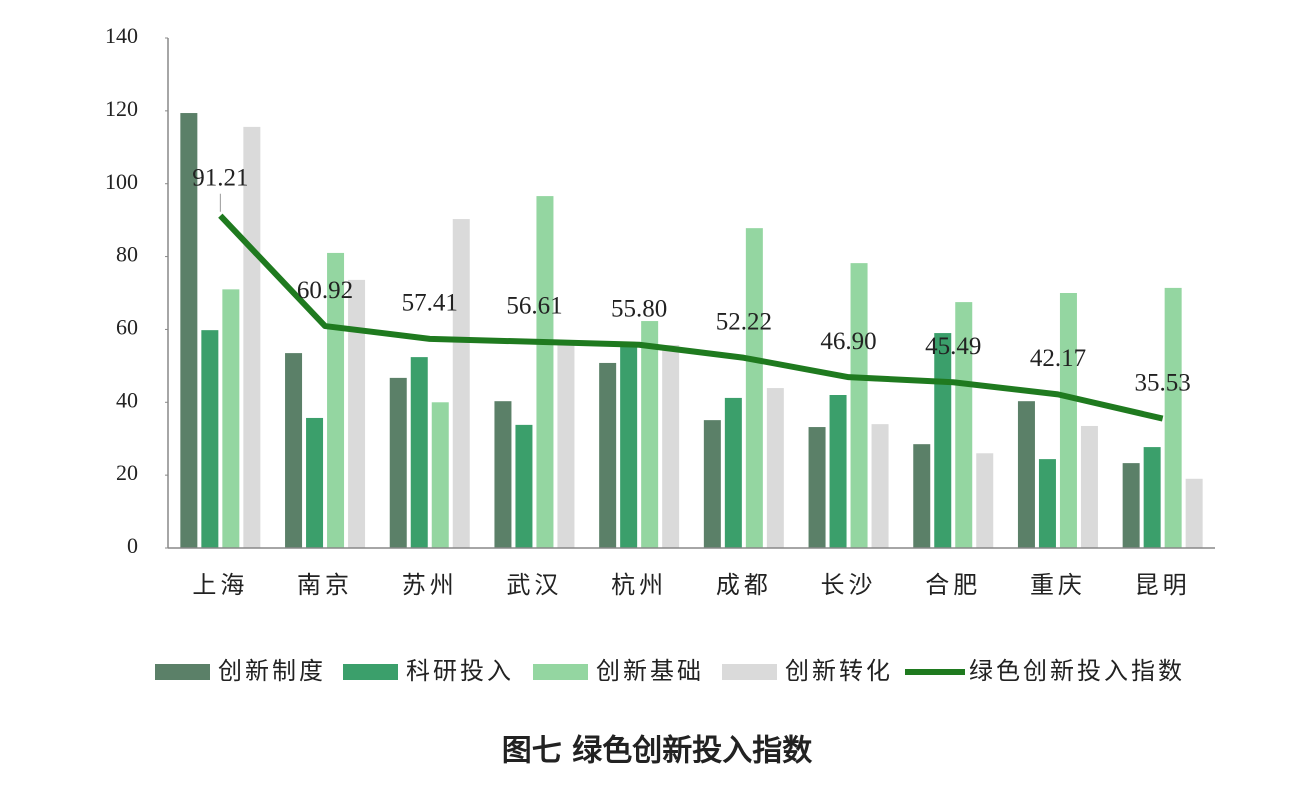 This screenshot has height=792, width=1314. What do you see at coordinates (744, 322) in the screenshot?
I see `data-label: 52.22` at bounding box center [744, 322].